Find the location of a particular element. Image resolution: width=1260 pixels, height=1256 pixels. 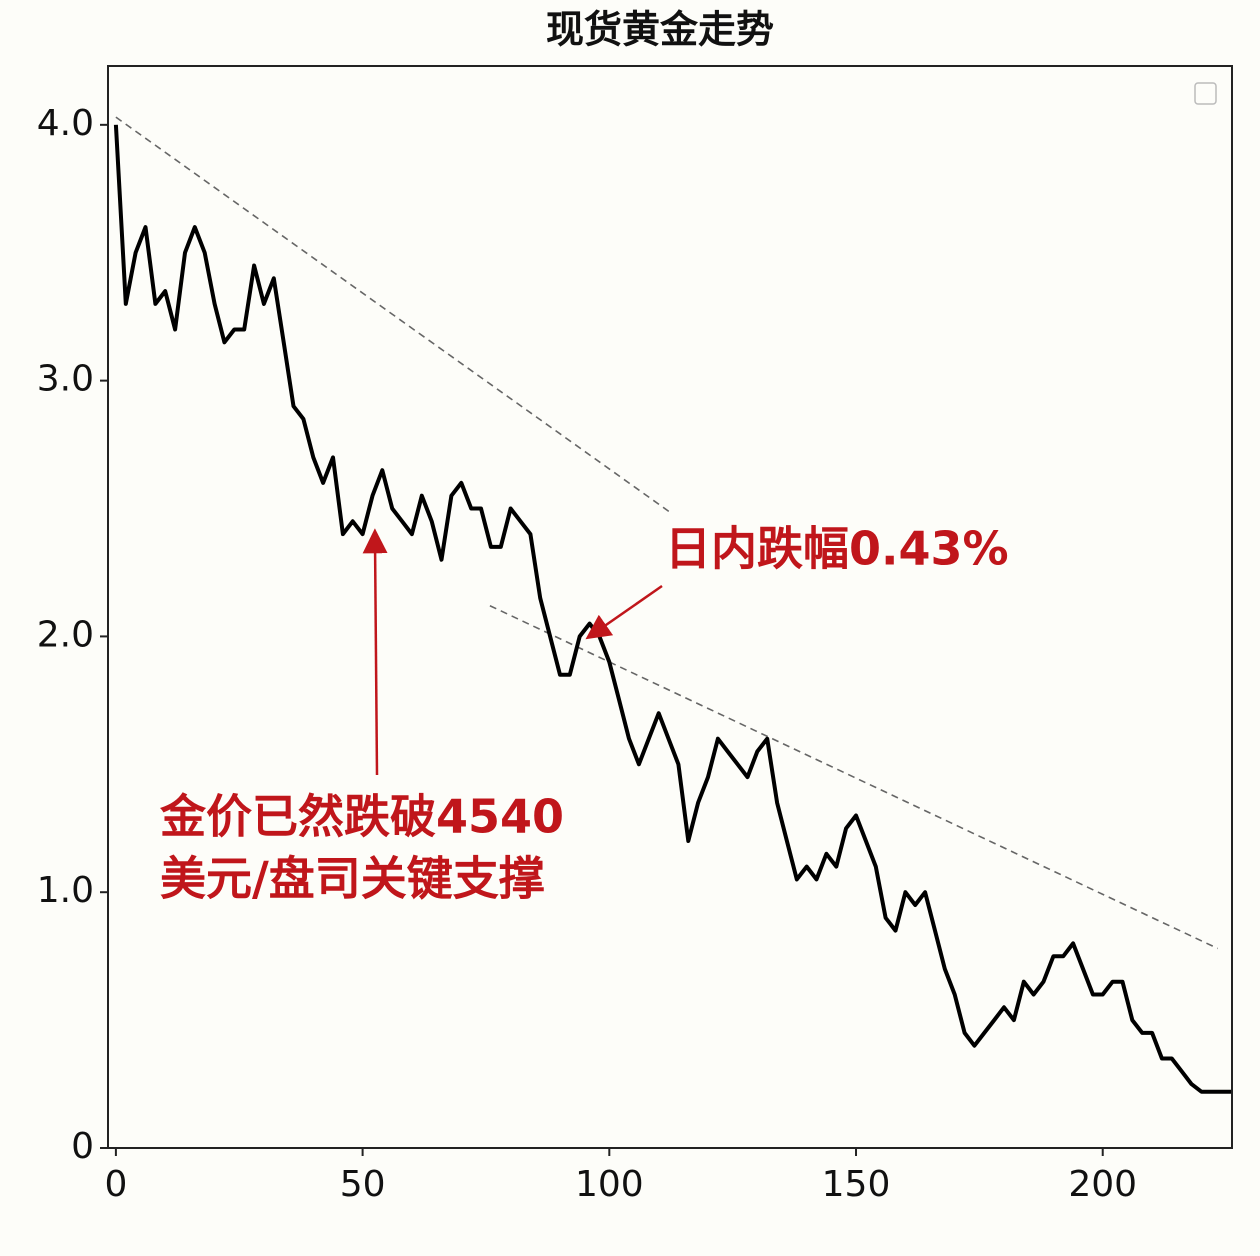

x-tick-label: 200 is located at coordinates (1102, 1184).